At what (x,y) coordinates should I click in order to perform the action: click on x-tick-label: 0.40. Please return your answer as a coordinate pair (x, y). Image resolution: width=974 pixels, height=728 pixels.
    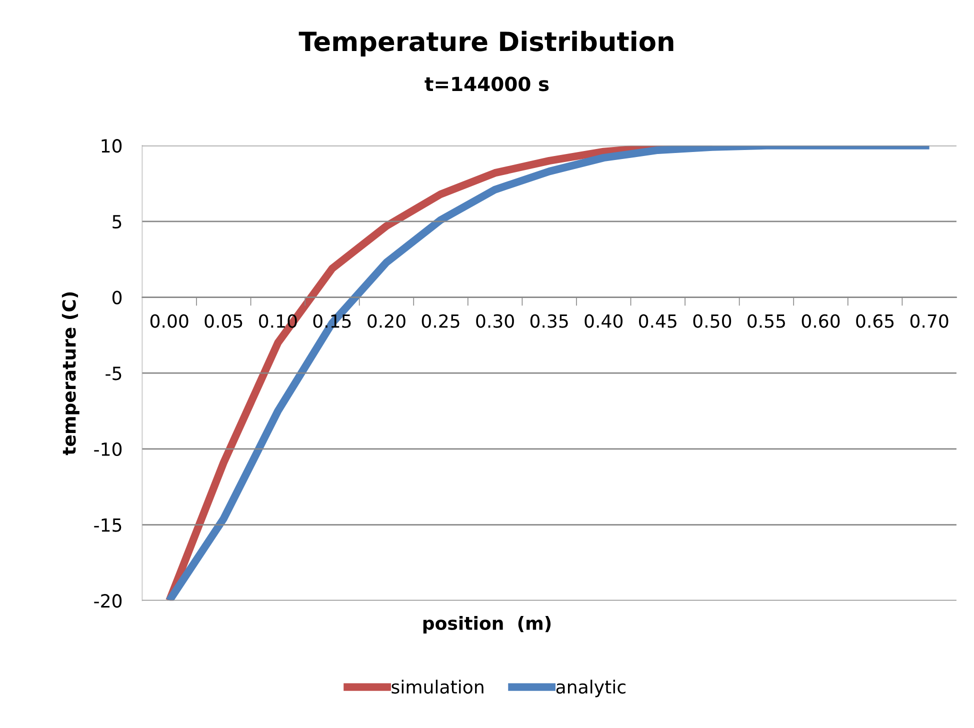
    Looking at the image, I should click on (603, 321).